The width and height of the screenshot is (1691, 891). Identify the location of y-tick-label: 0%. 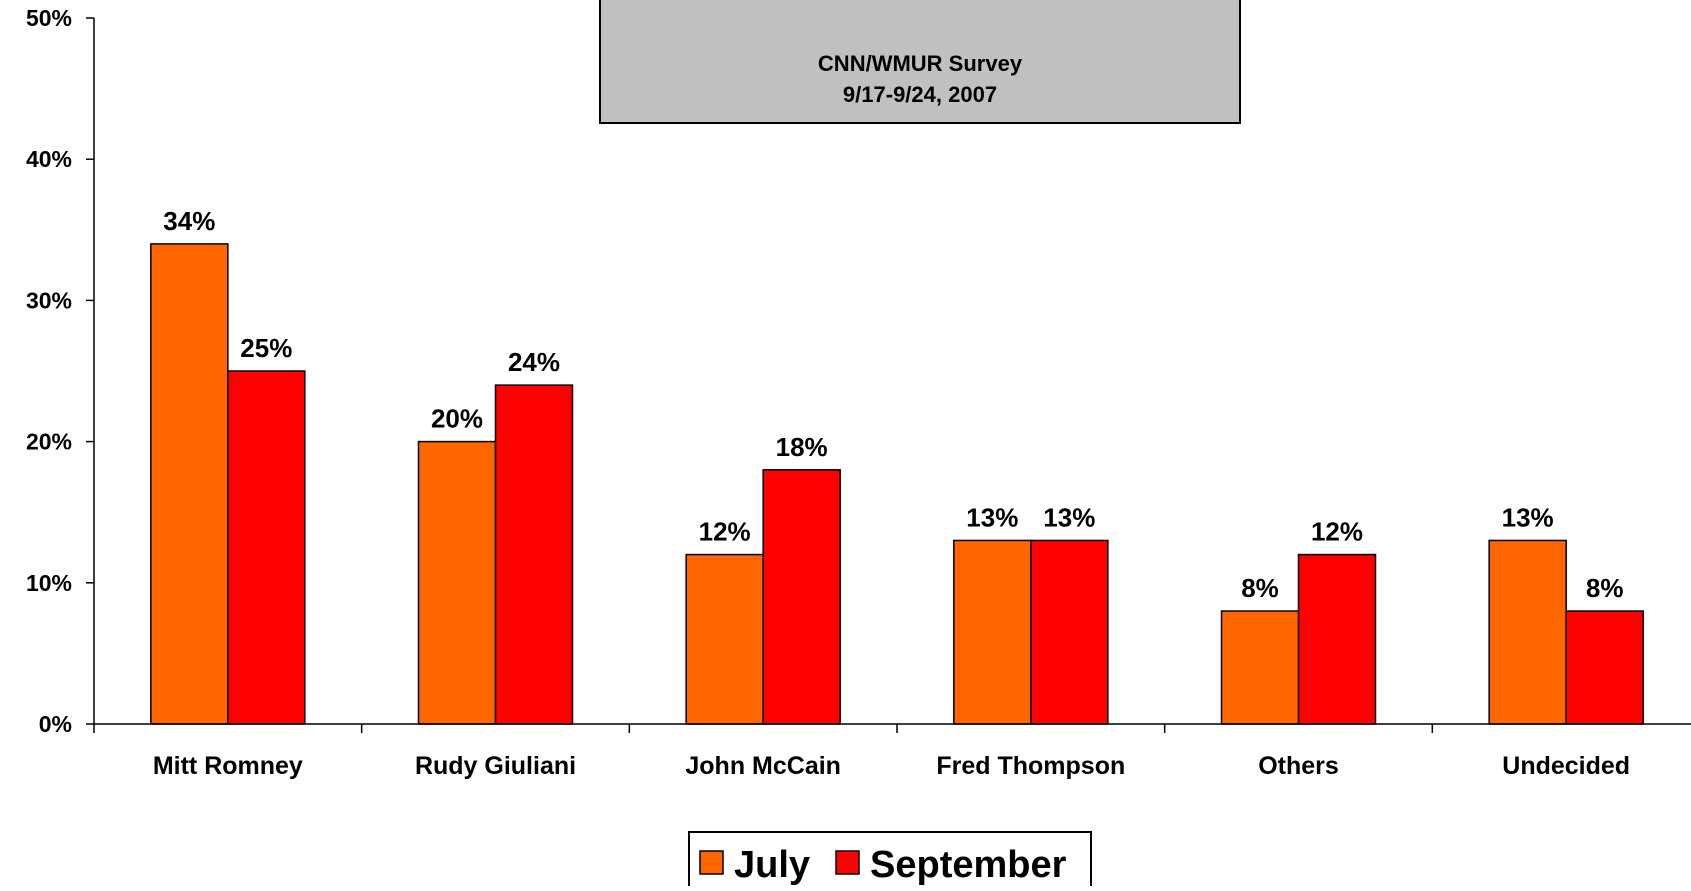
(55, 724).